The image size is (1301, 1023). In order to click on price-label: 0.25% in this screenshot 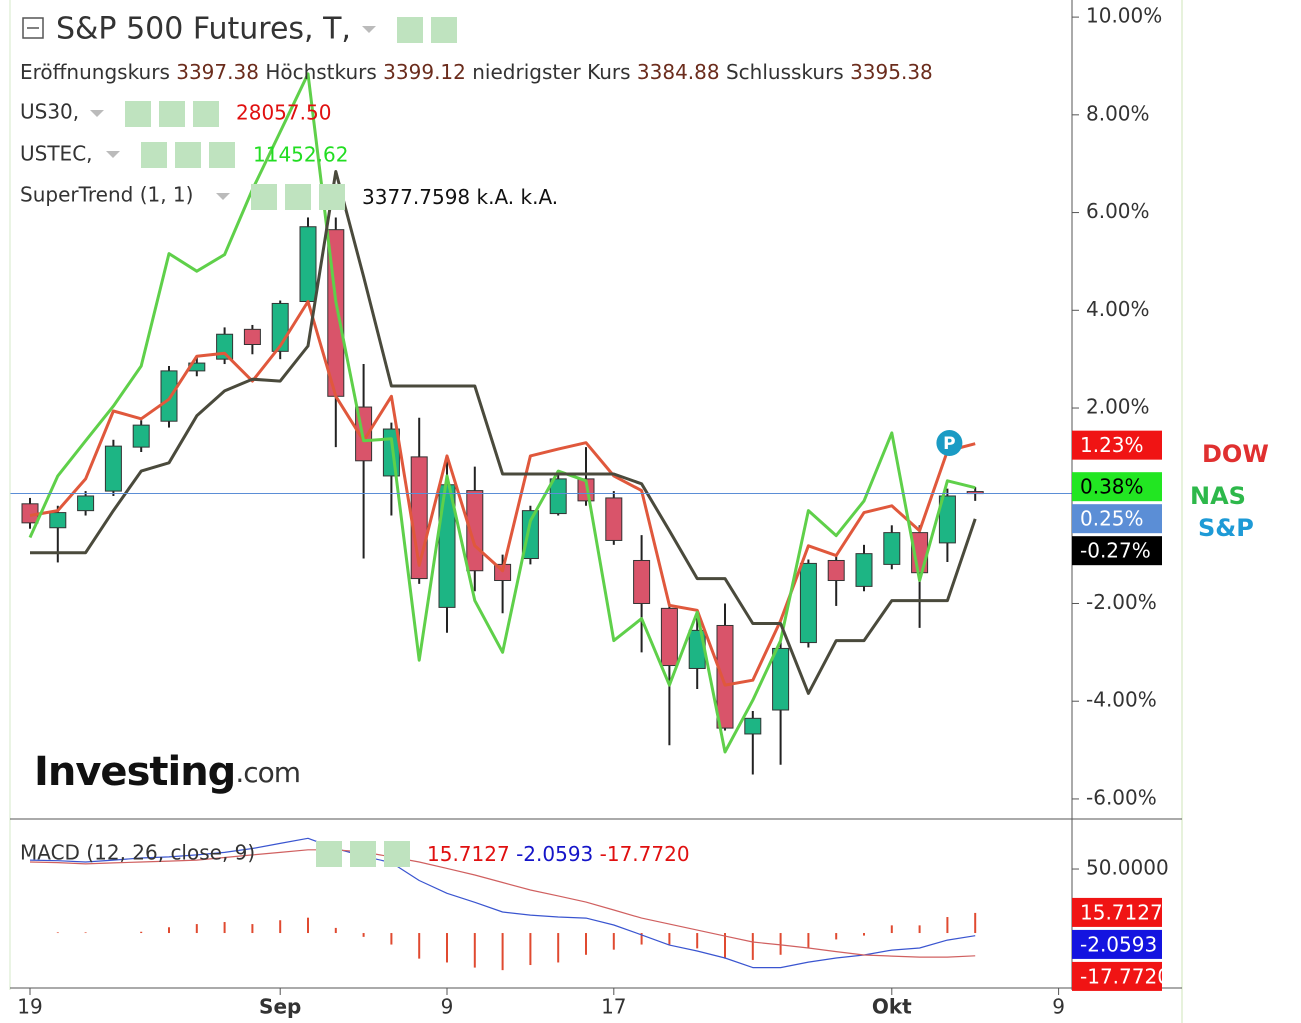, I will do `click(1112, 519)`.